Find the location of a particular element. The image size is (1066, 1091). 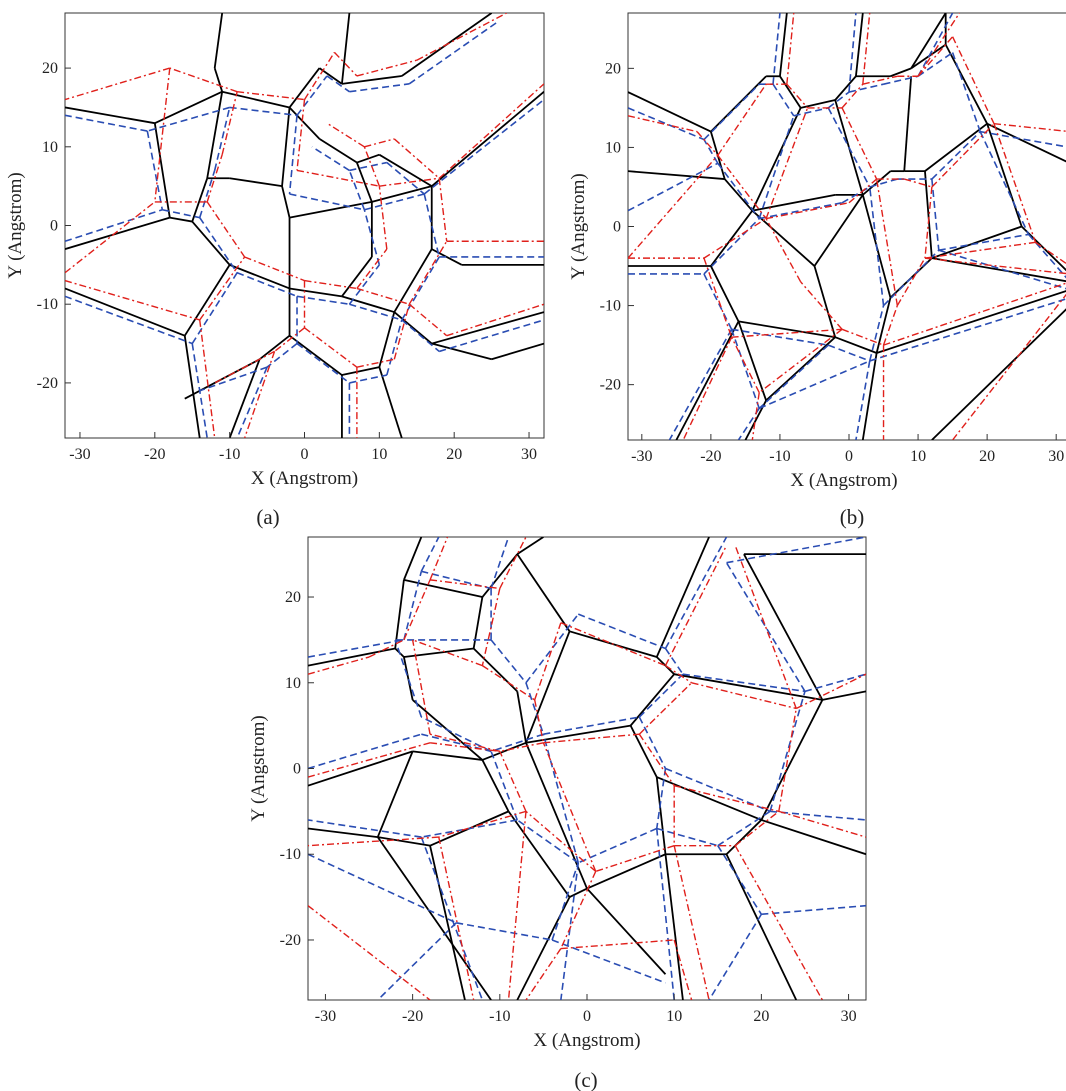

x-axis-label: X (Angstrom) is located at coordinates (304, 478).